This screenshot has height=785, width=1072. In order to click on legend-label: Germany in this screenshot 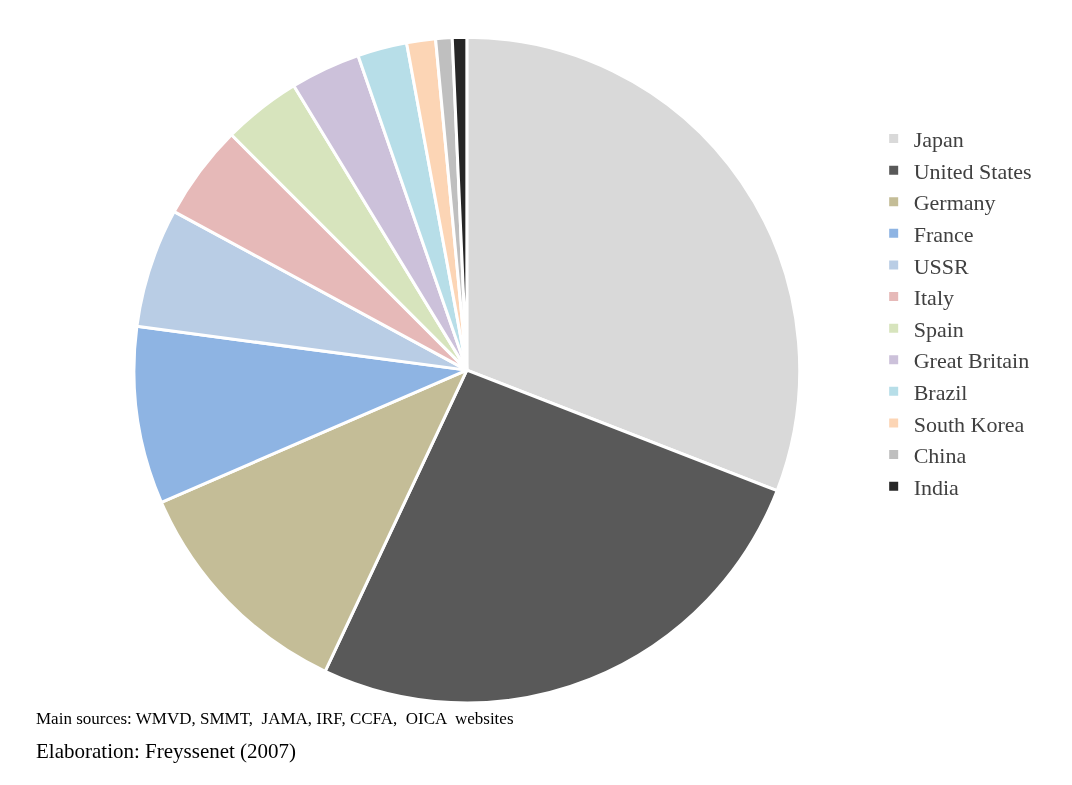, I will do `click(954, 203)`.